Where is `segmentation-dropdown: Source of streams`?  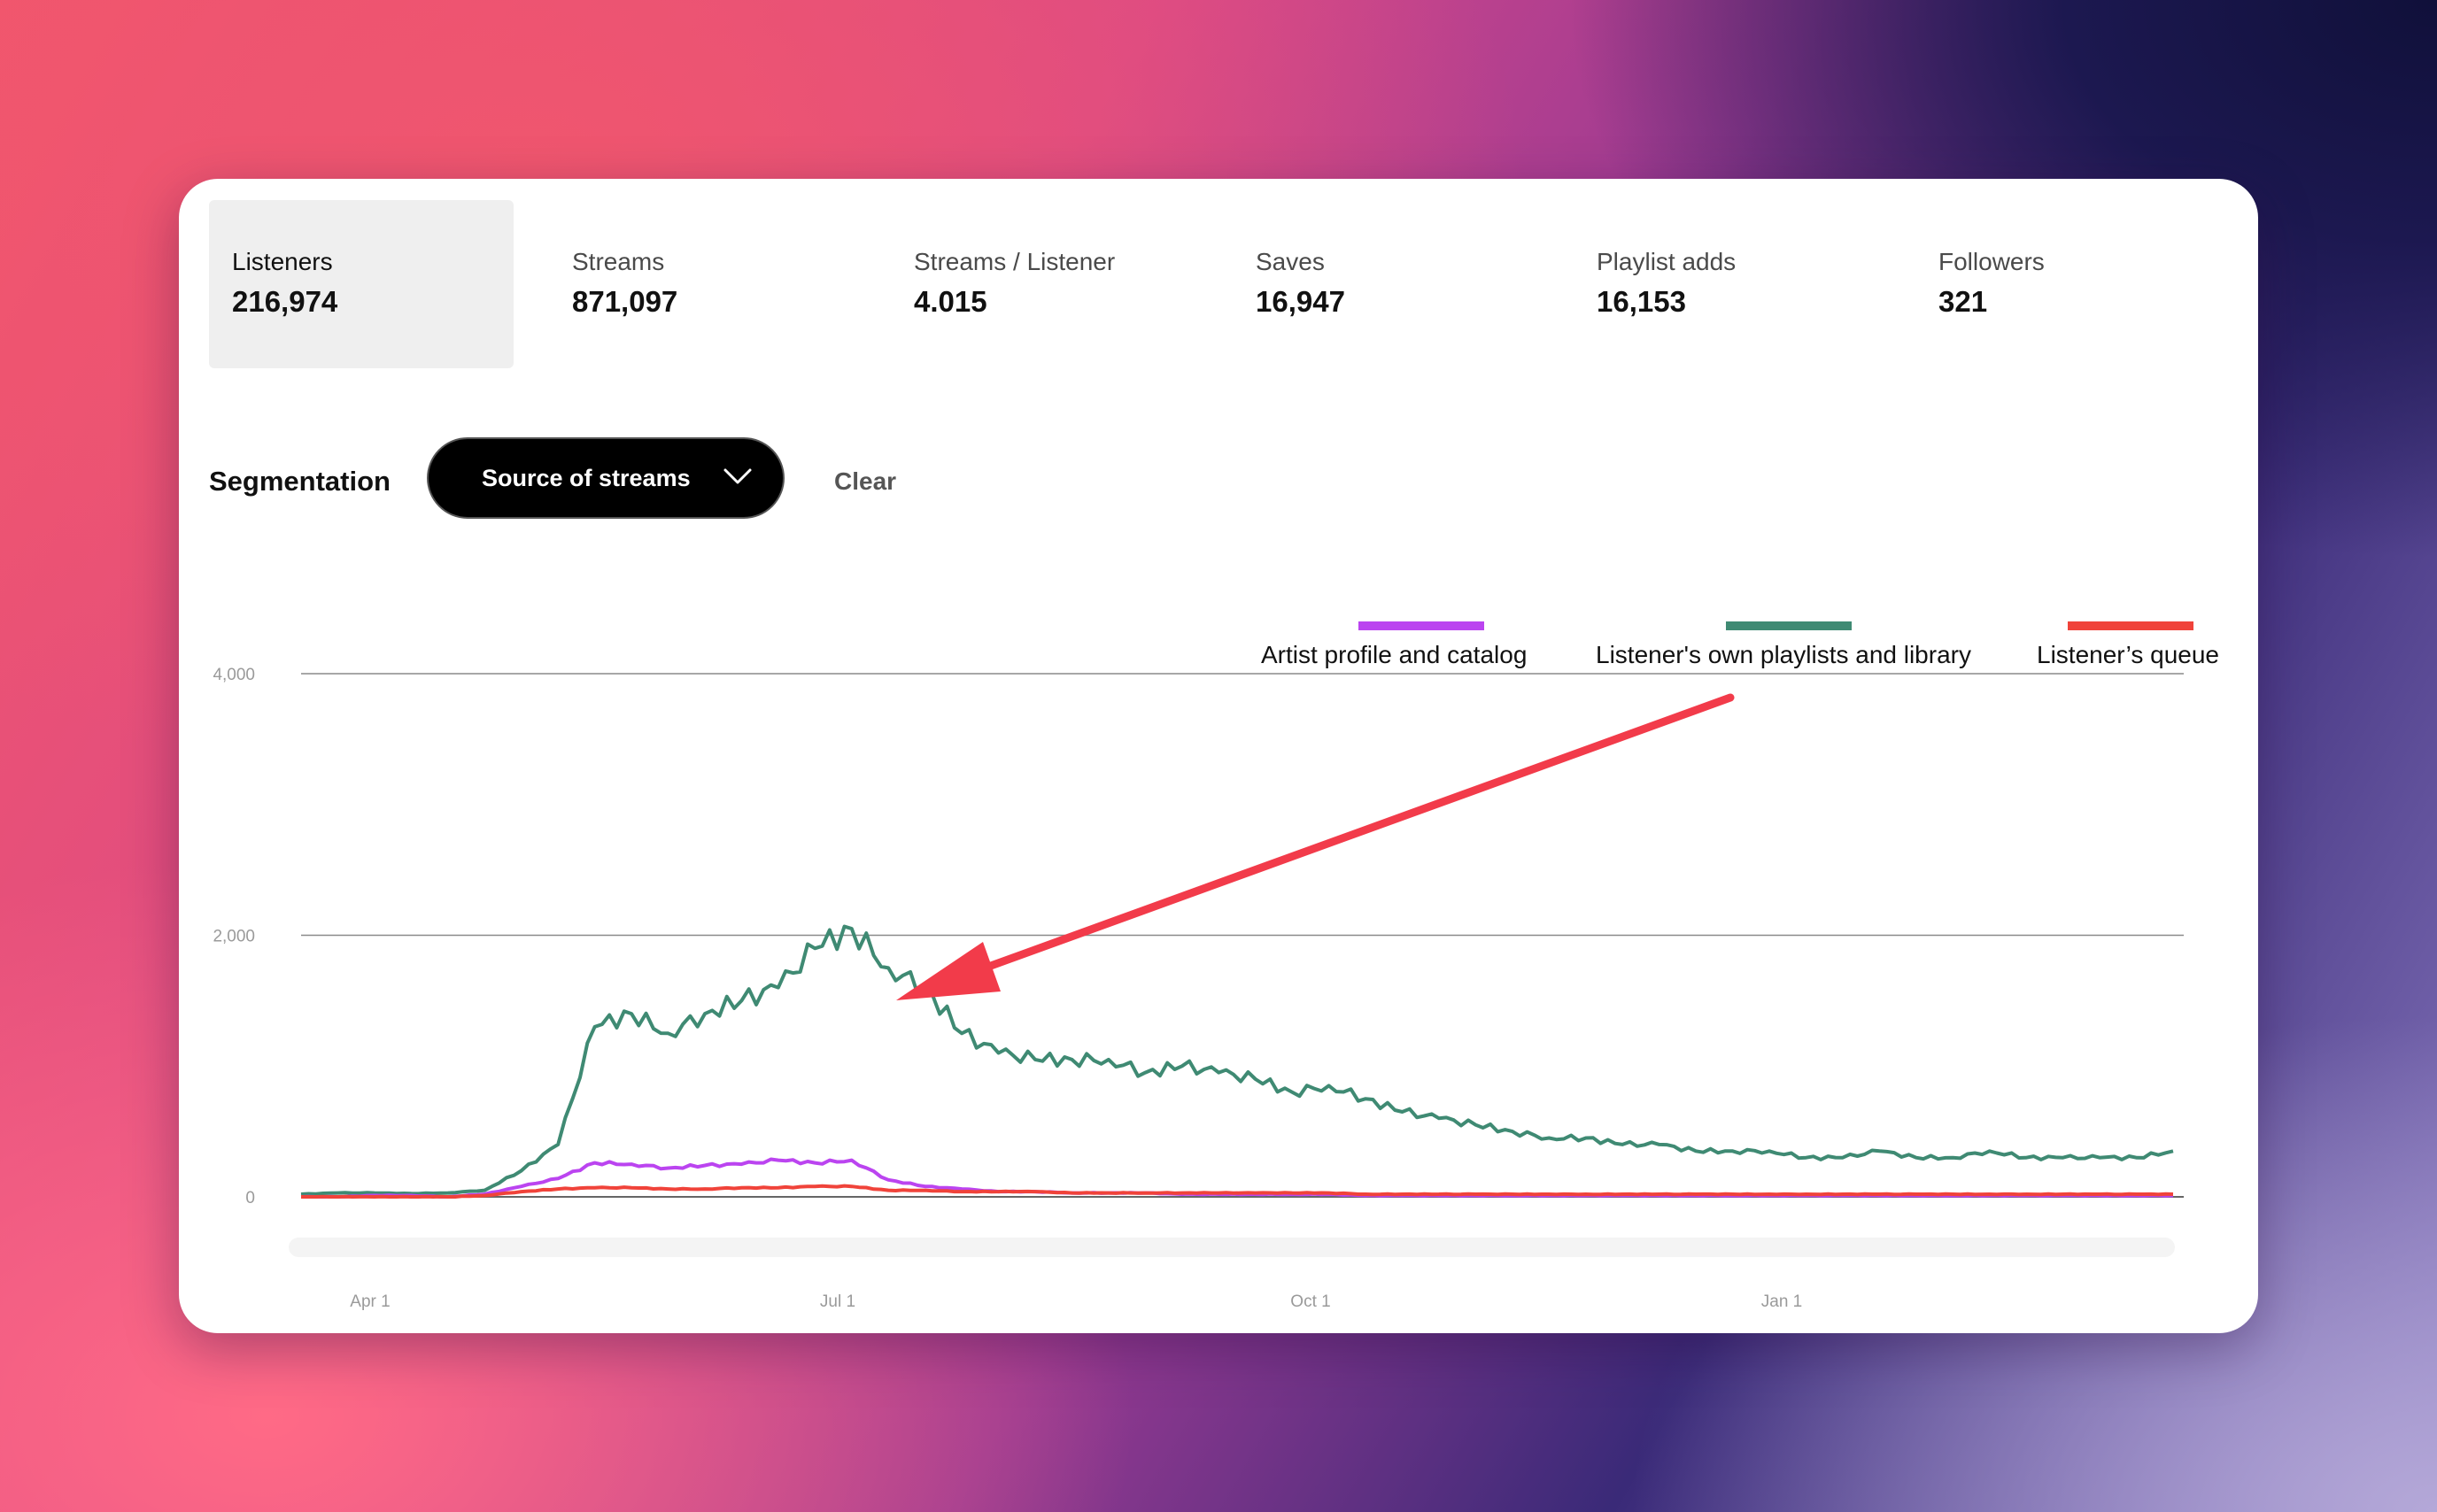
segmentation-dropdown: Source of streams is located at coordinates (606, 478).